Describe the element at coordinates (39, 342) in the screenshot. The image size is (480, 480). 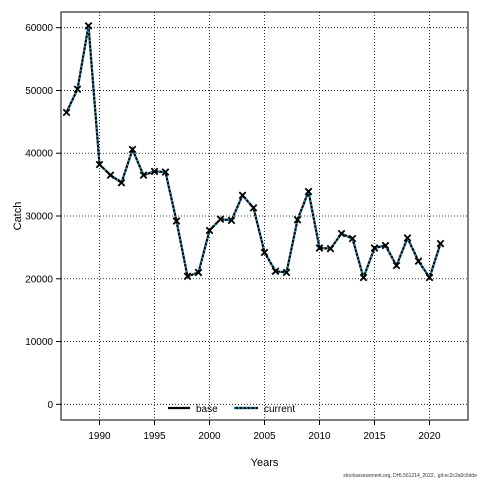
I see `y-tick-label: 10000` at that location.